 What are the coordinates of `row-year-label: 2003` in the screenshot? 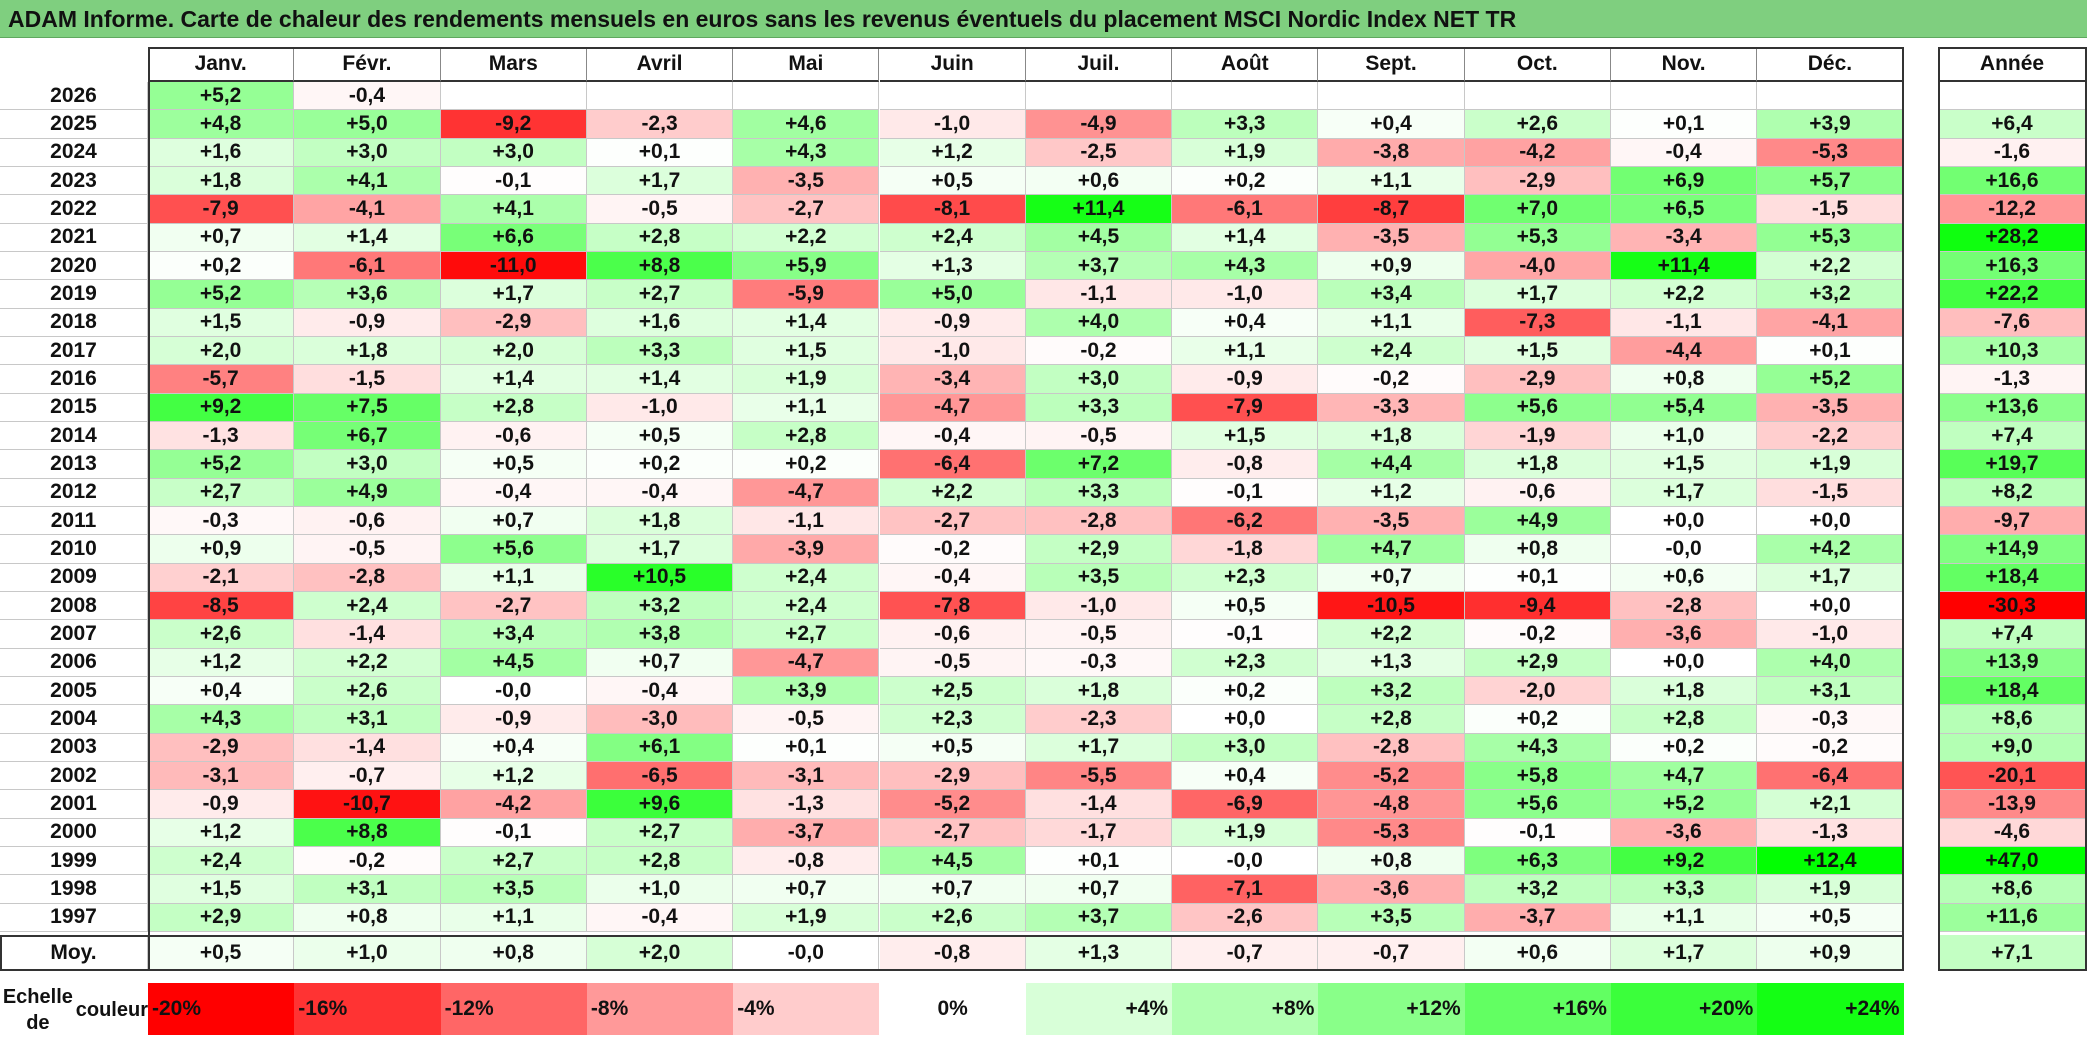 It's located at (74, 747).